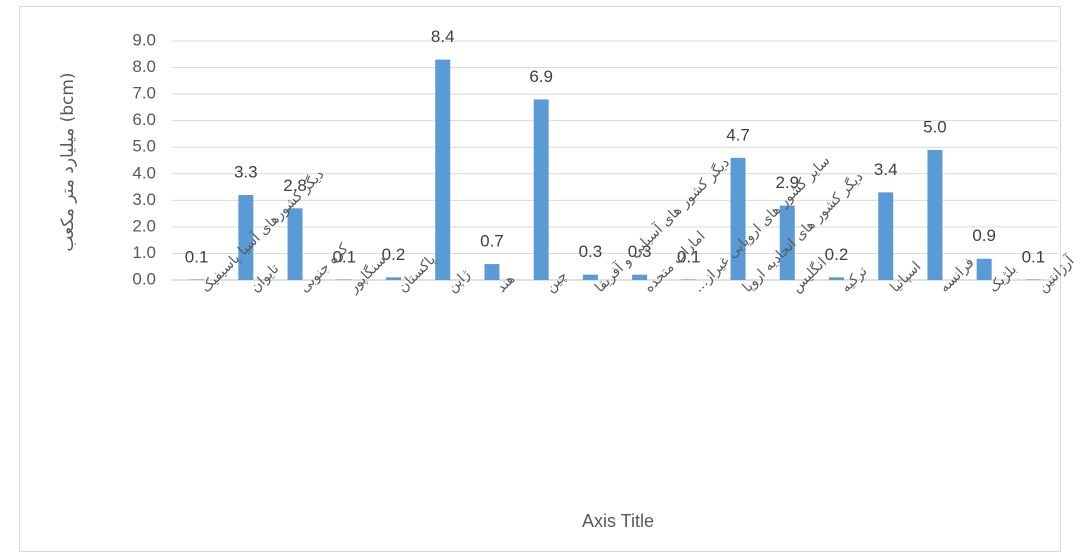  Describe the element at coordinates (144, 199) in the screenshot. I see `y-tick-label: 3.0` at that location.